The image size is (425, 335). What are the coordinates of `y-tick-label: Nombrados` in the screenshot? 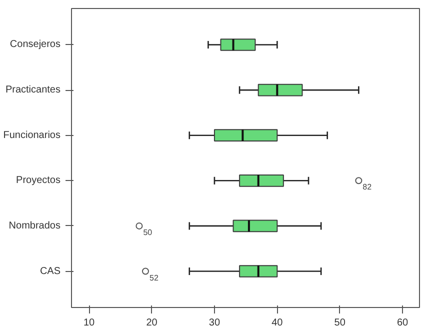 It's located at (34, 226).